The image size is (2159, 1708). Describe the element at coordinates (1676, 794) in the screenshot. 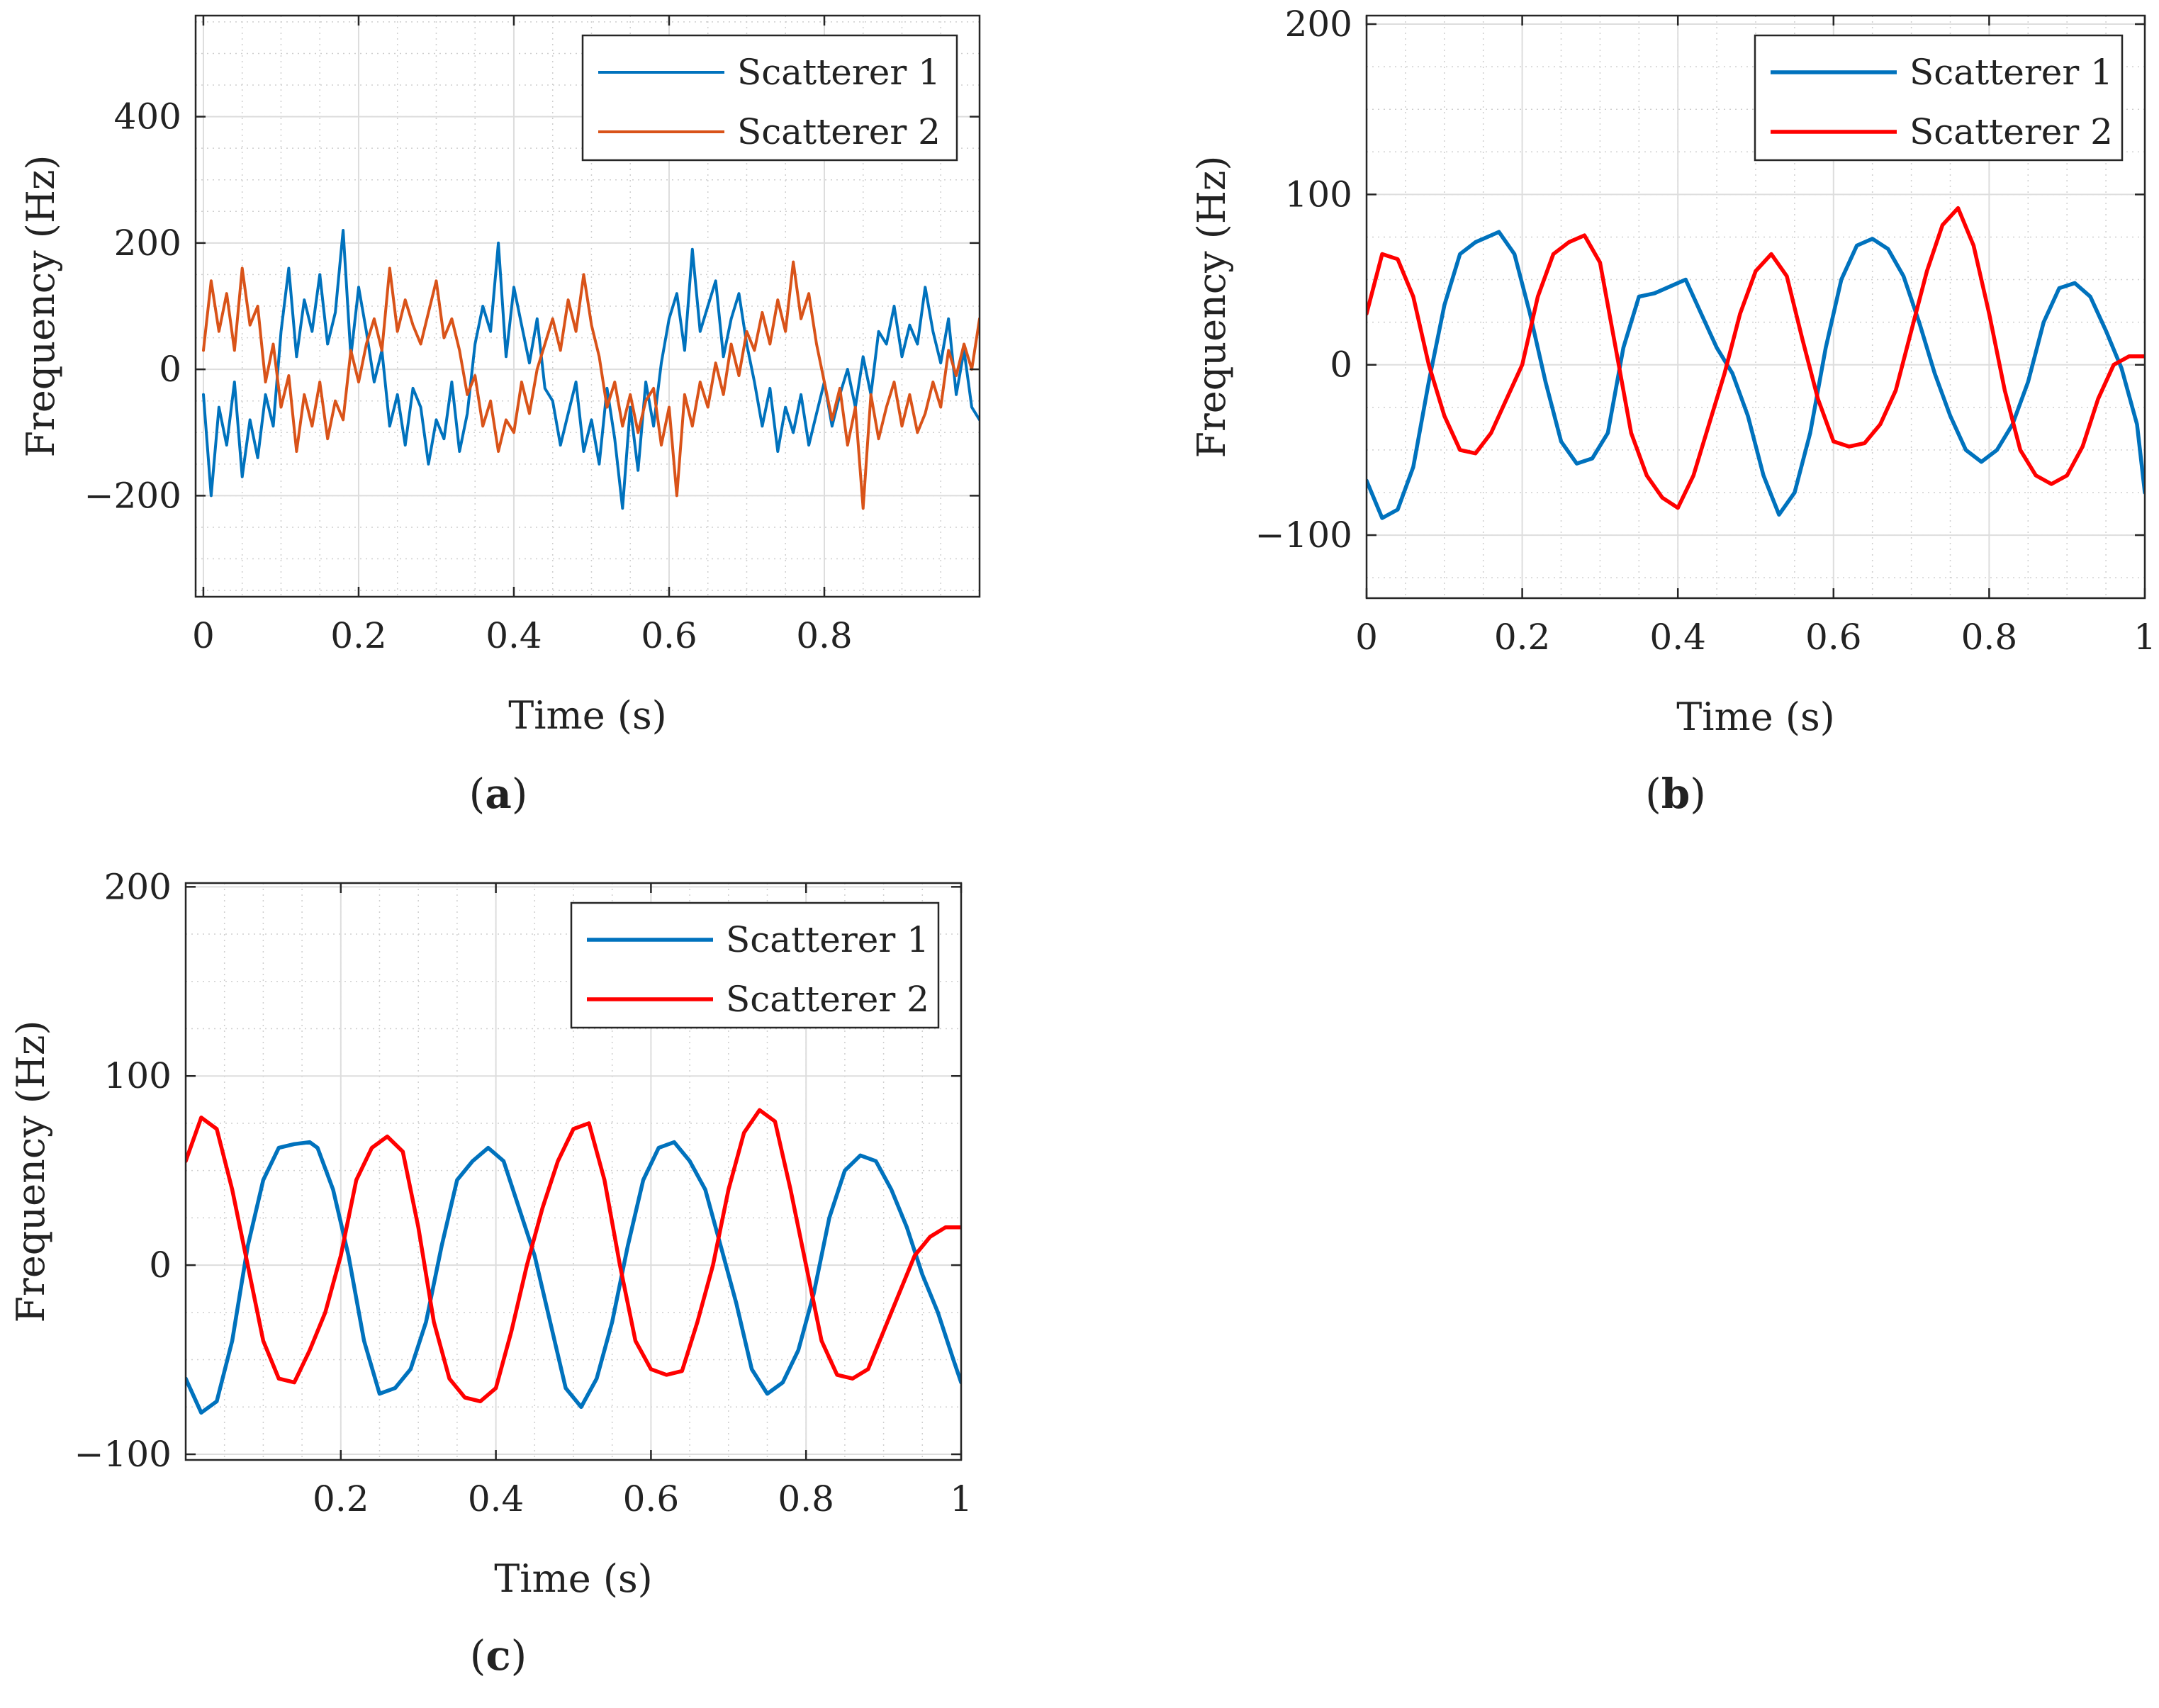

I see `panel-label-b: (b)` at that location.